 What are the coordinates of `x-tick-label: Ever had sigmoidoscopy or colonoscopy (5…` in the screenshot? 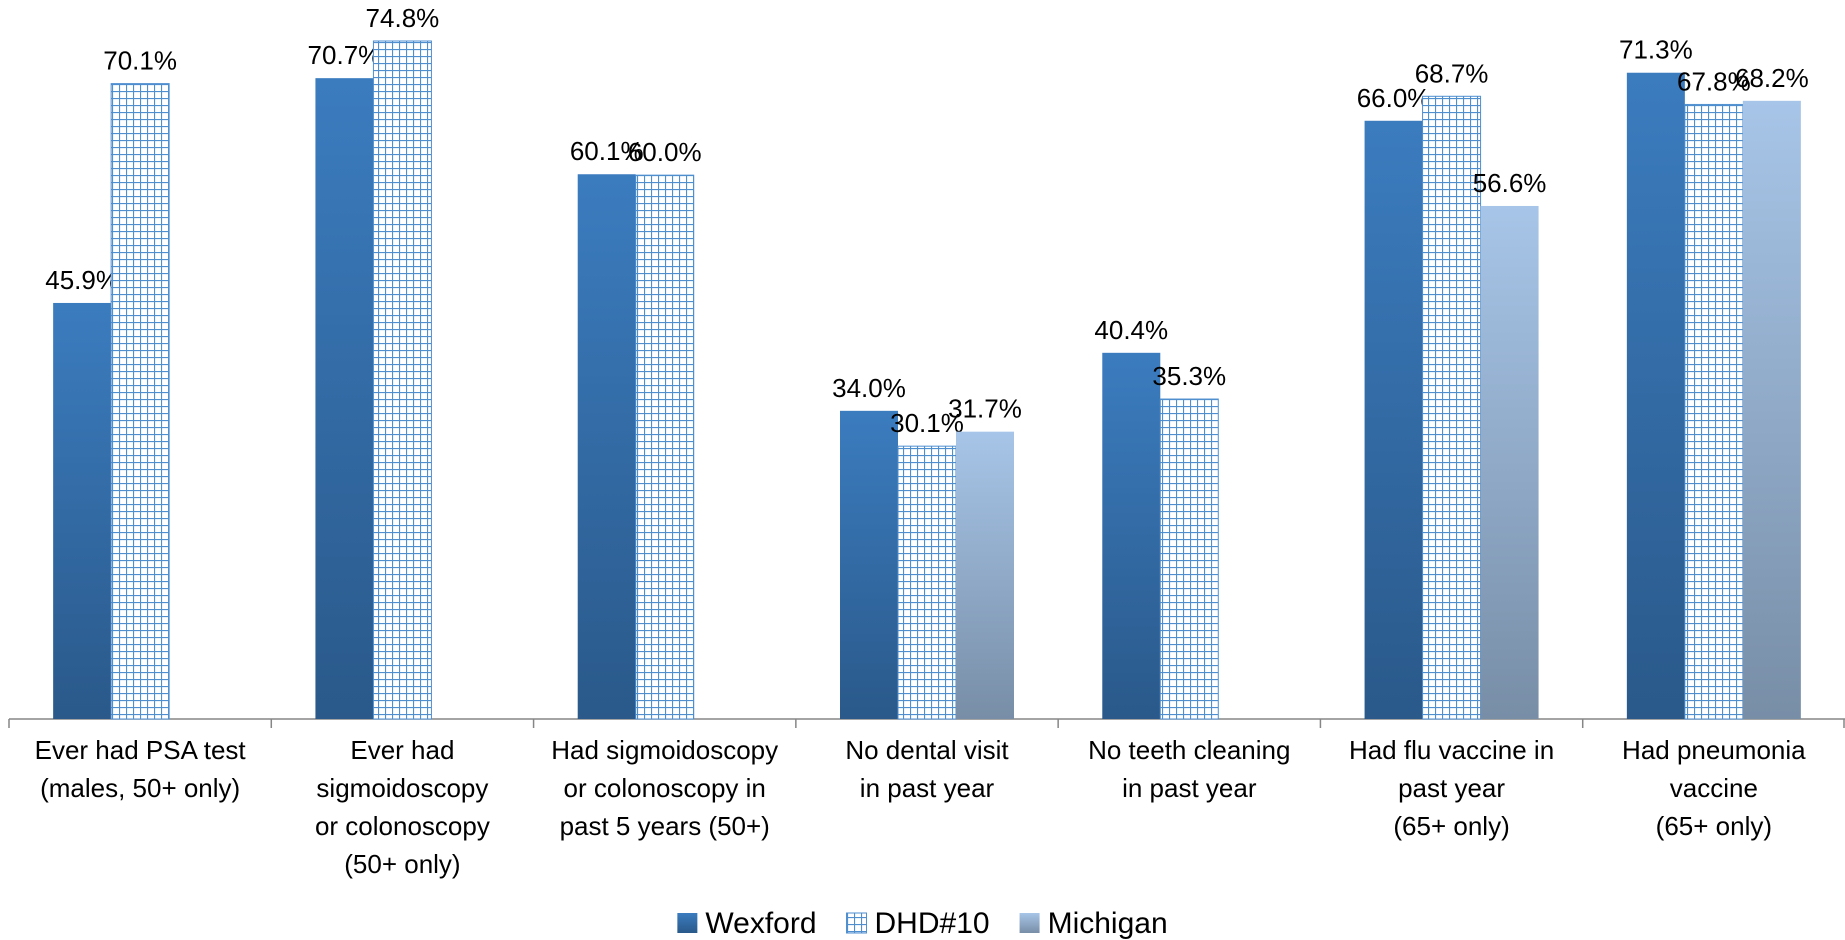 It's located at (402, 807).